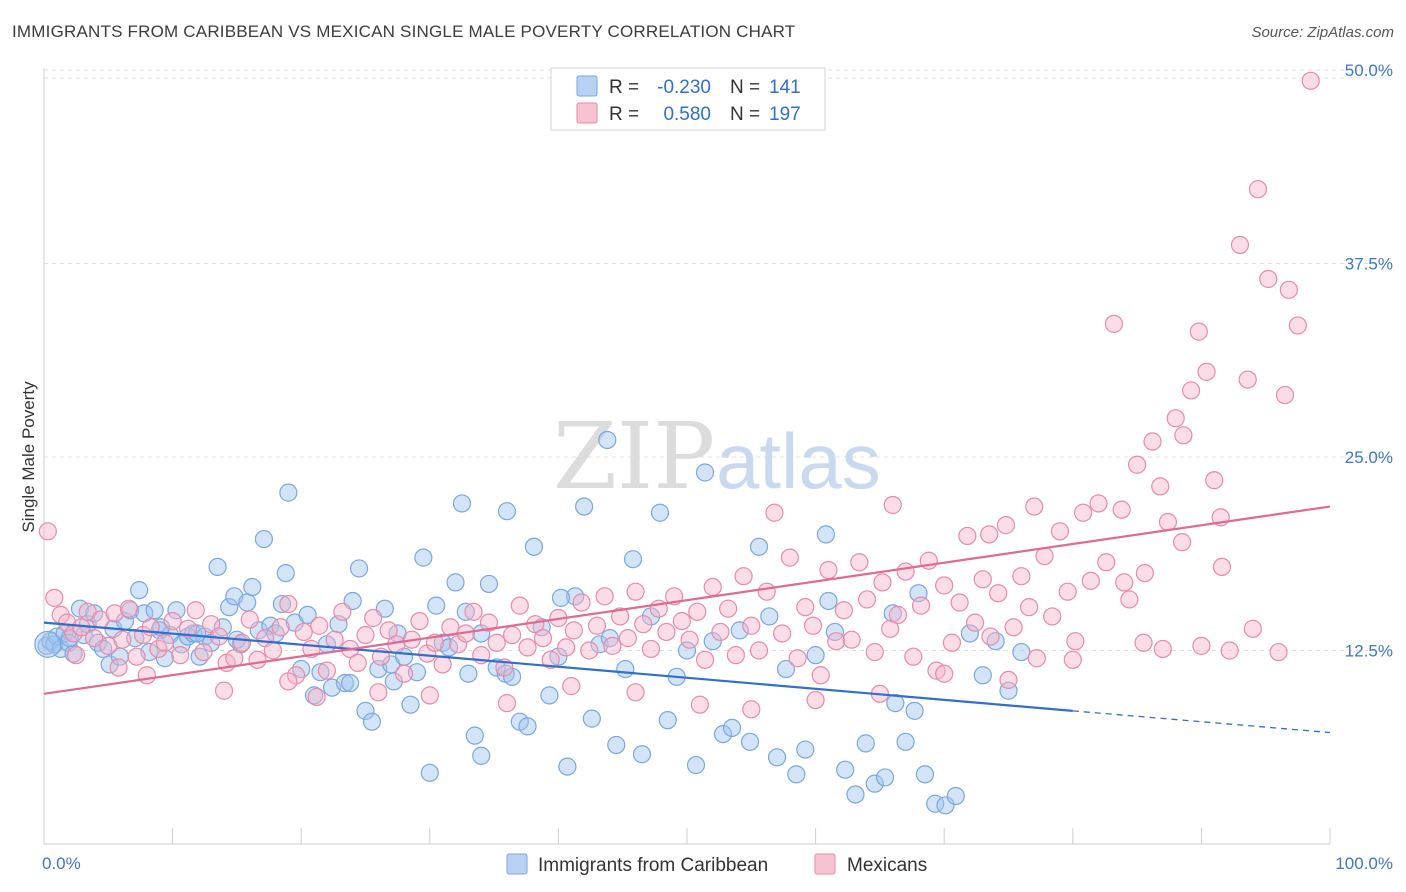 This screenshot has width=1406, height=892. What do you see at coordinates (653, 865) in the screenshot?
I see `bottom-legend-label-caribbean: Immigrants from Caribbean` at bounding box center [653, 865].